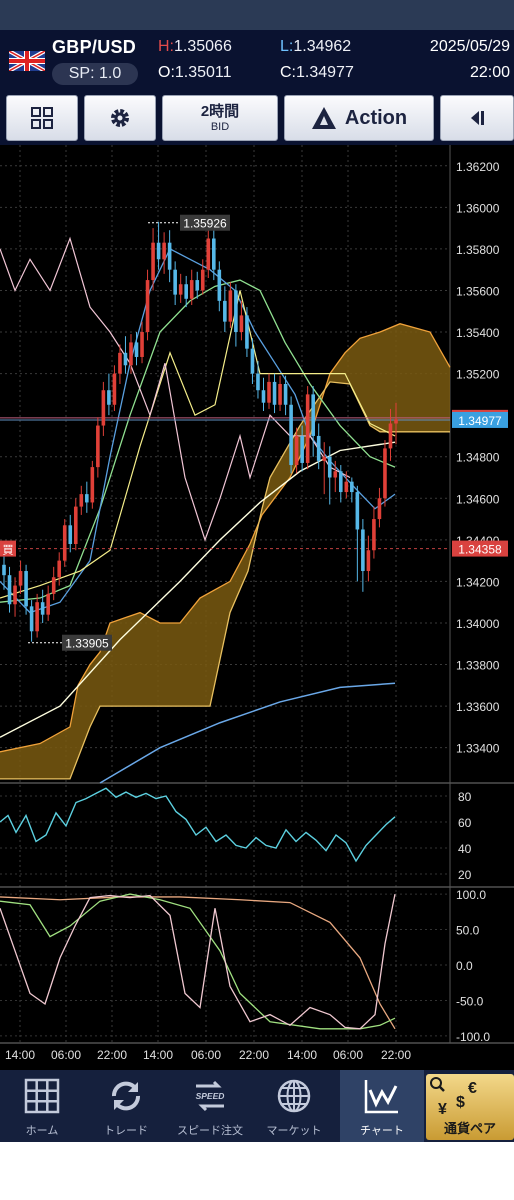 Image resolution: width=514 pixels, height=1200 pixels. What do you see at coordinates (94, 47) in the screenshot?
I see `currency-pair-title: GBP/USD` at bounding box center [94, 47].